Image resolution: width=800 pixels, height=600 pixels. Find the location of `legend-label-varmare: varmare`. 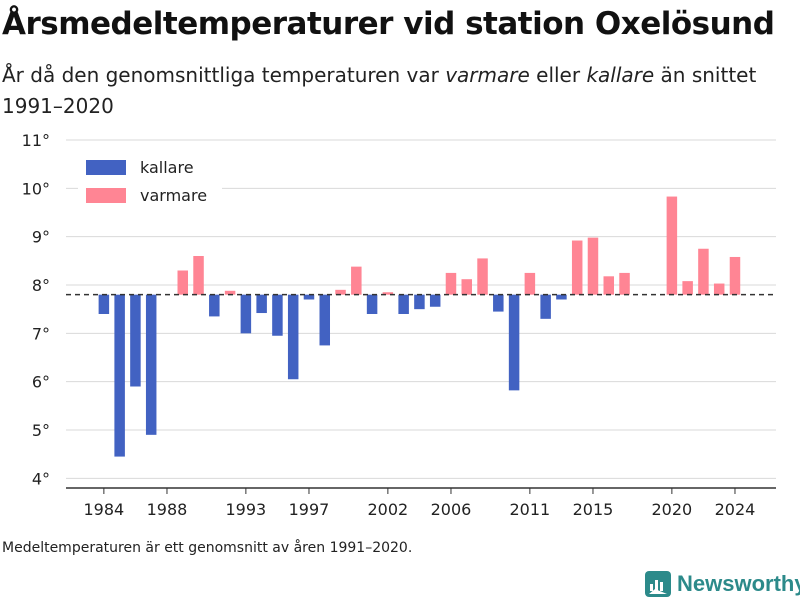

legend-label-varmare: varmare is located at coordinates (173, 195).